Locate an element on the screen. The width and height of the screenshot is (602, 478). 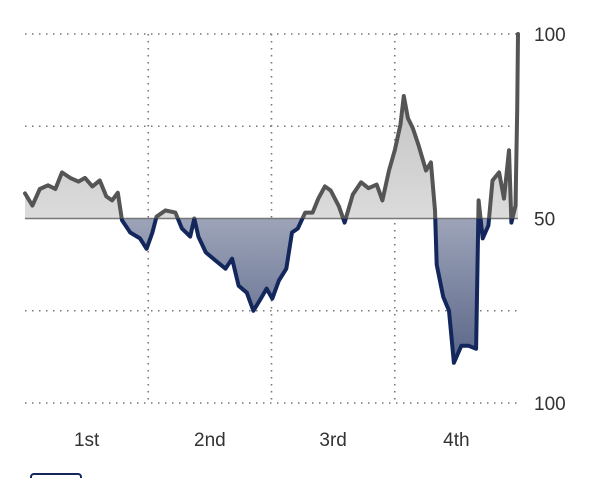
legend-box is located at coordinates (56, 475).